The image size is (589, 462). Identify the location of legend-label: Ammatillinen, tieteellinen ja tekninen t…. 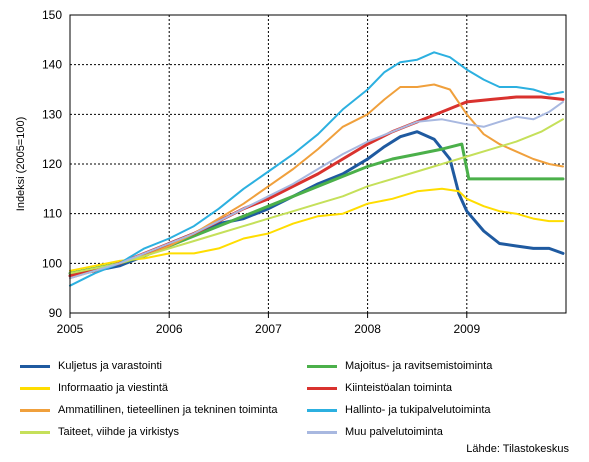
(168, 410).